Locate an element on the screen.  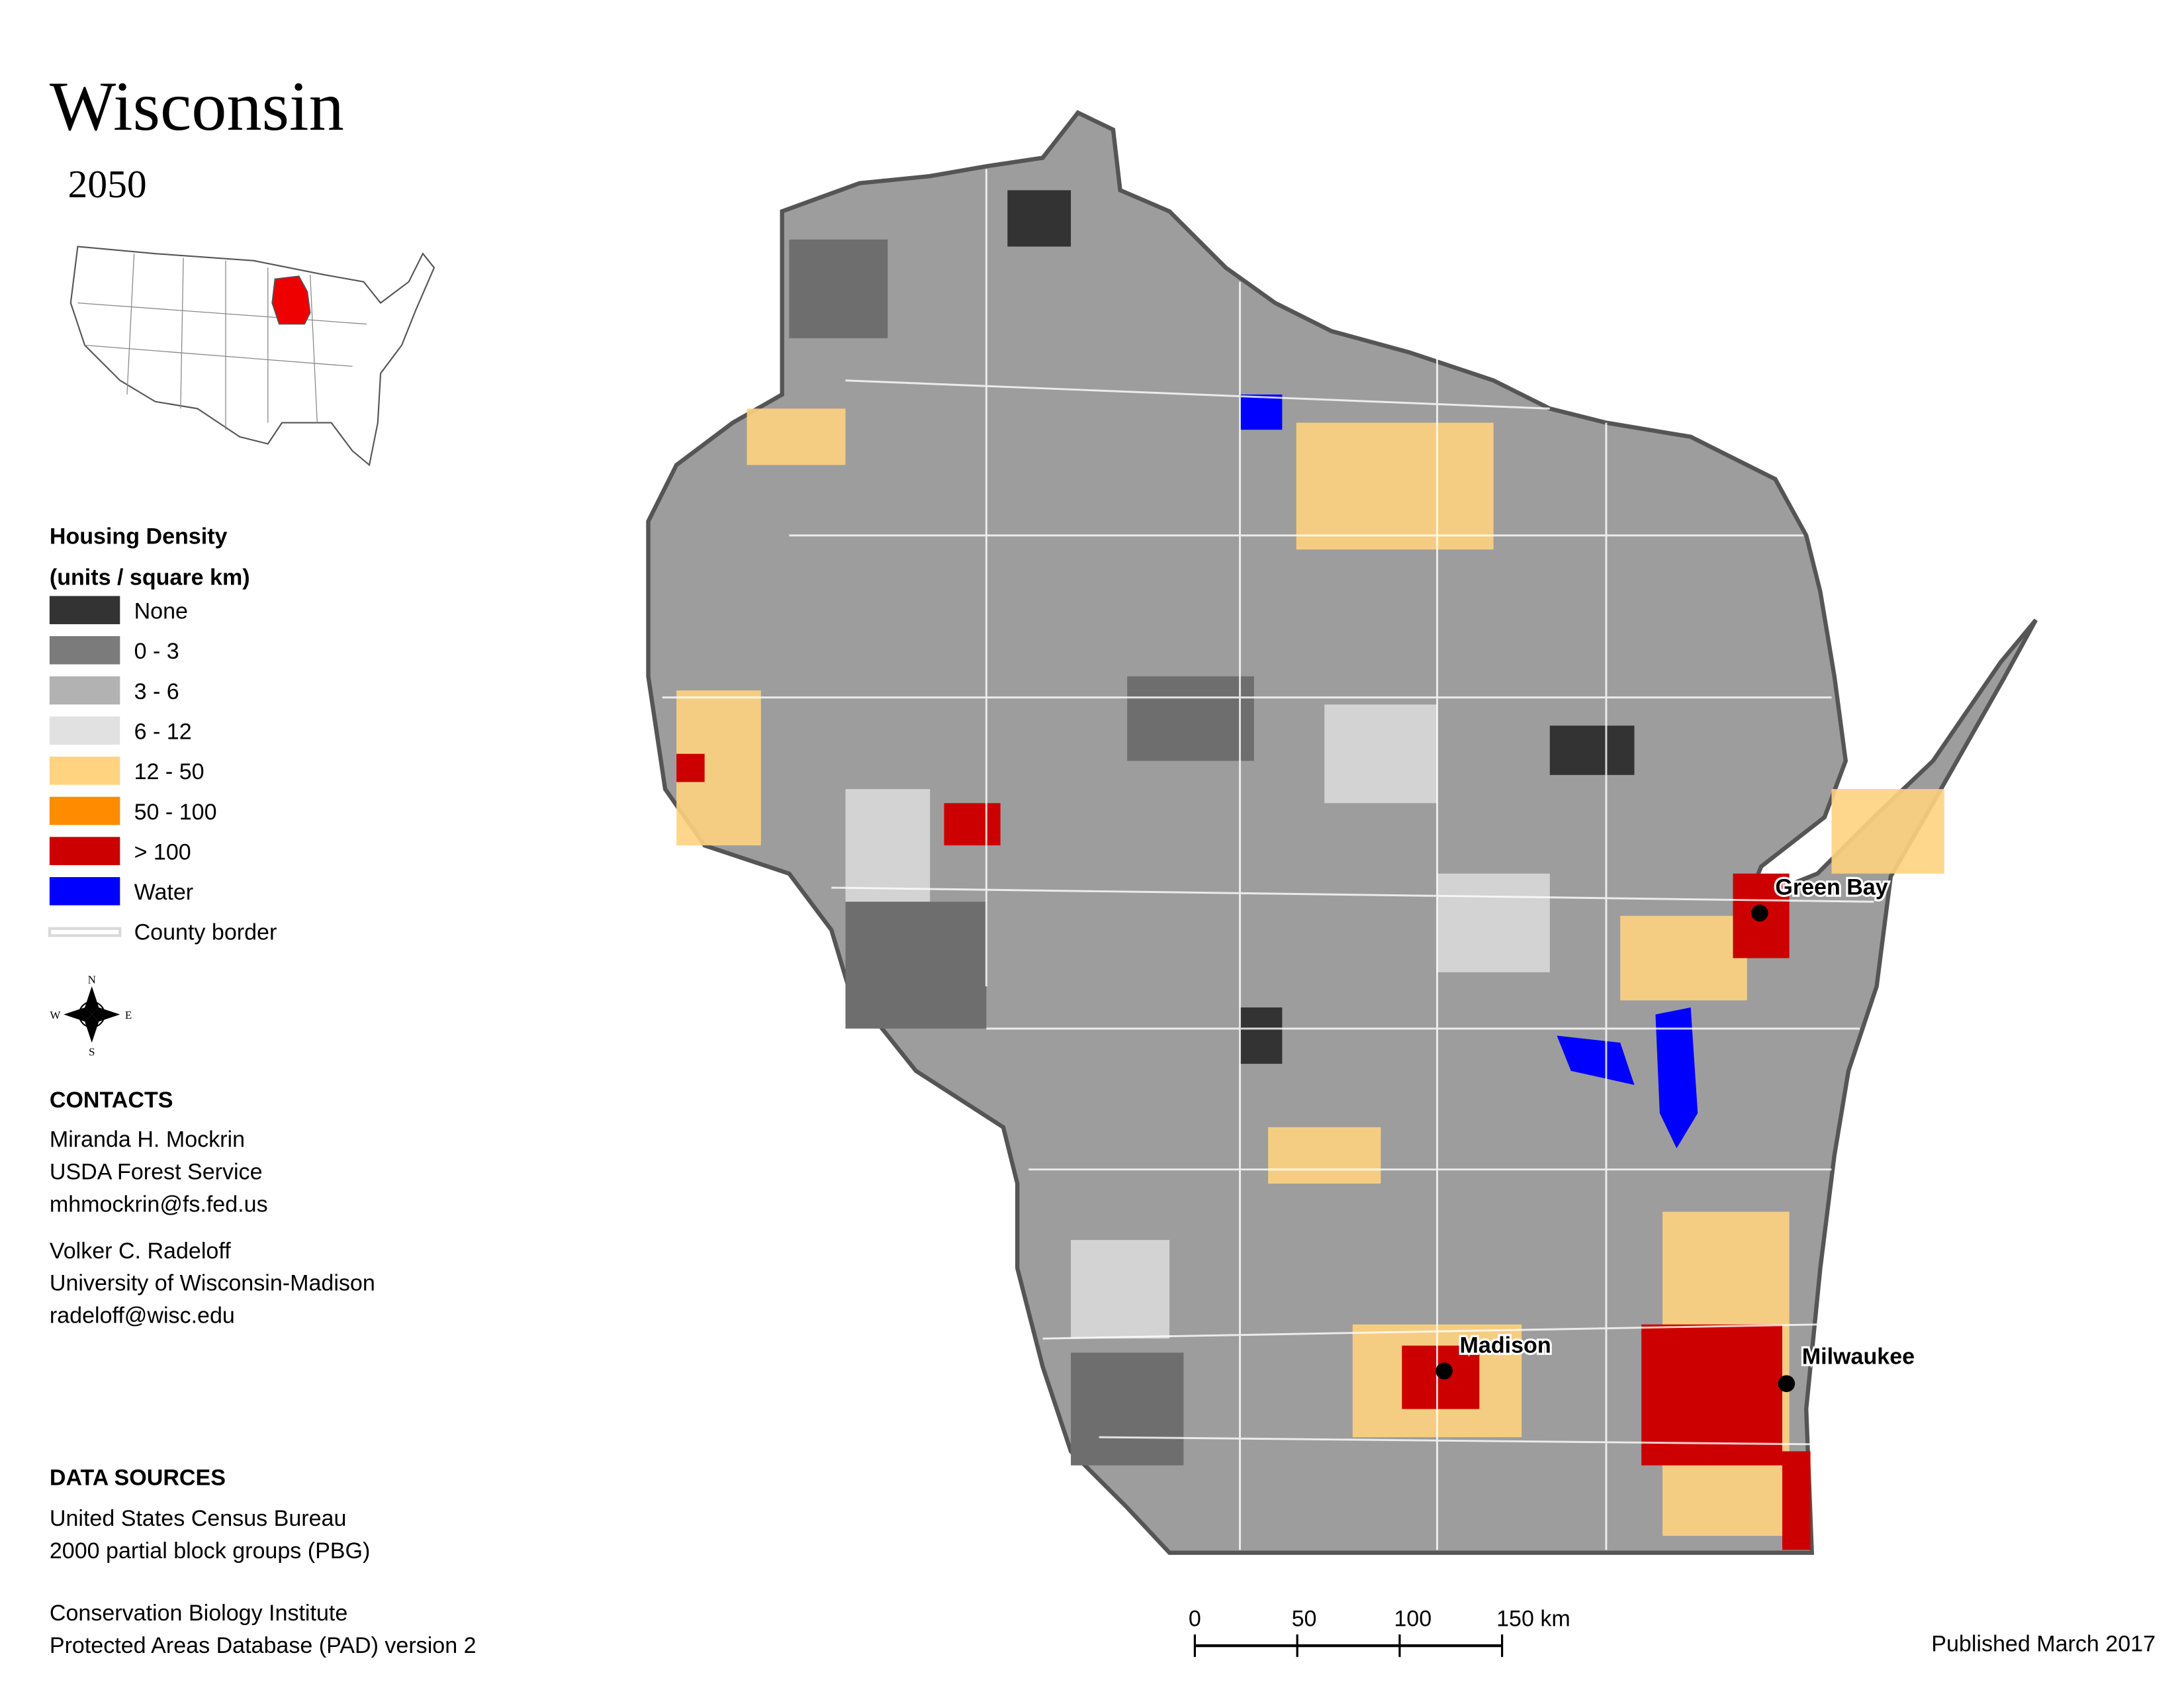
compass-w: W is located at coordinates (55, 1015).